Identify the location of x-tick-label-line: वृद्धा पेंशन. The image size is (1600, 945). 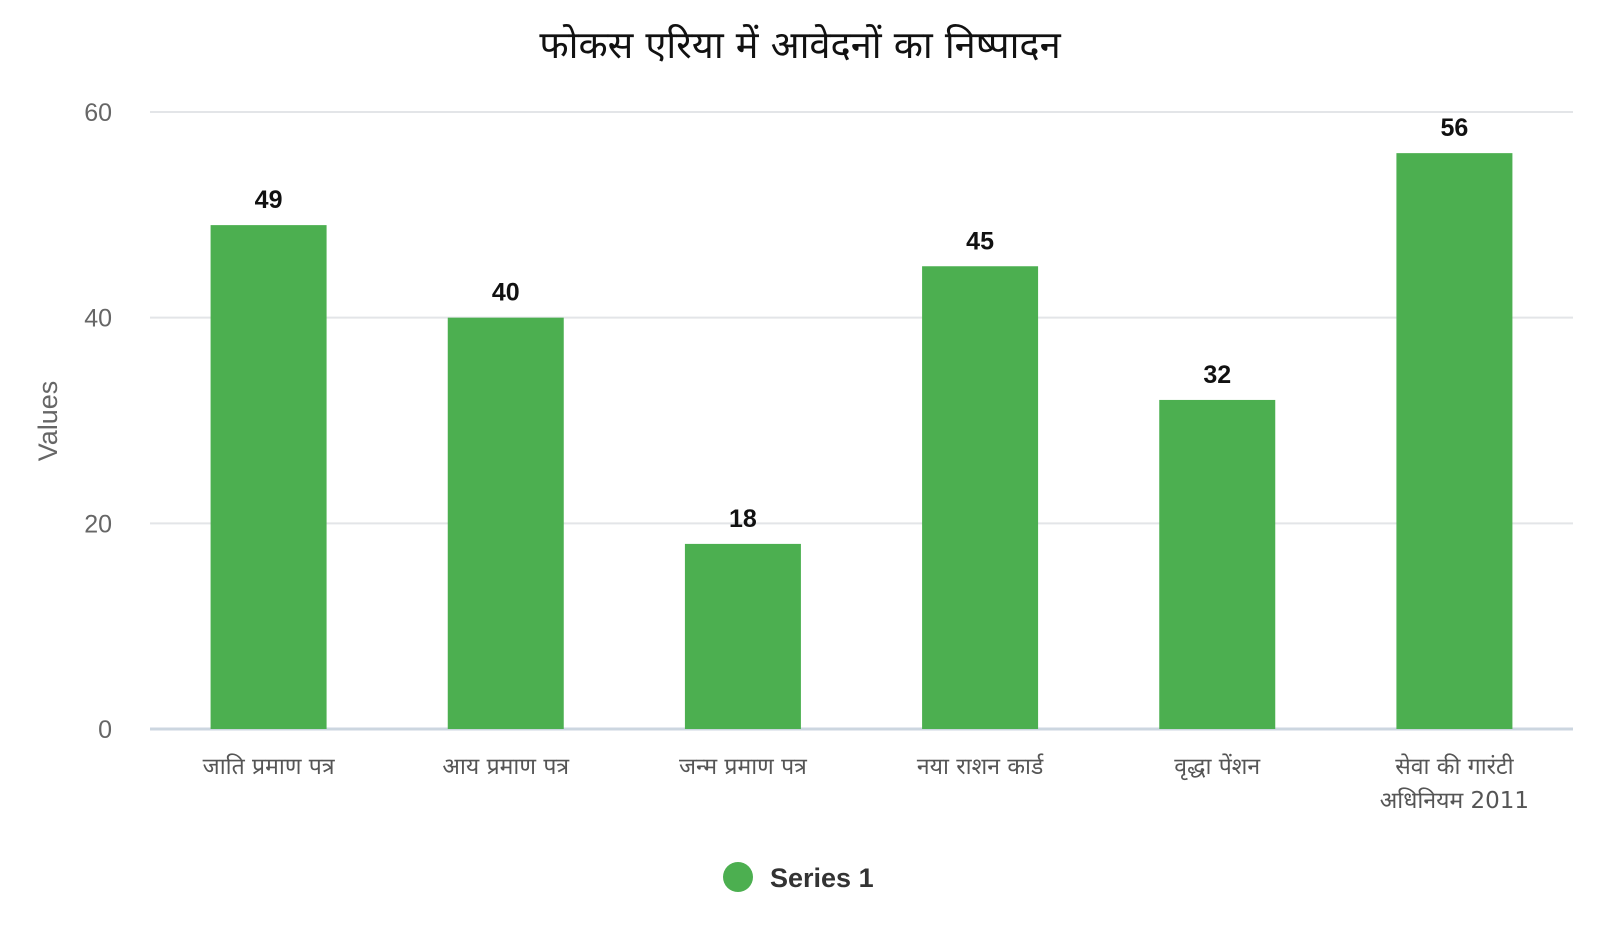
(1217, 767).